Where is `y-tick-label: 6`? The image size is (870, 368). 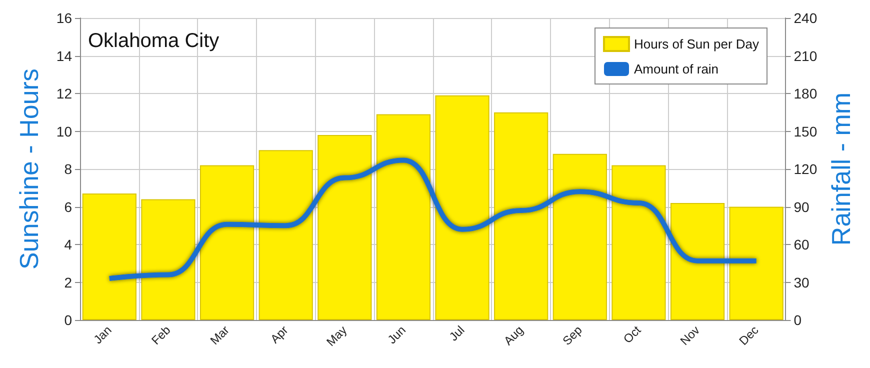 y-tick-label: 6 is located at coordinates (68, 206).